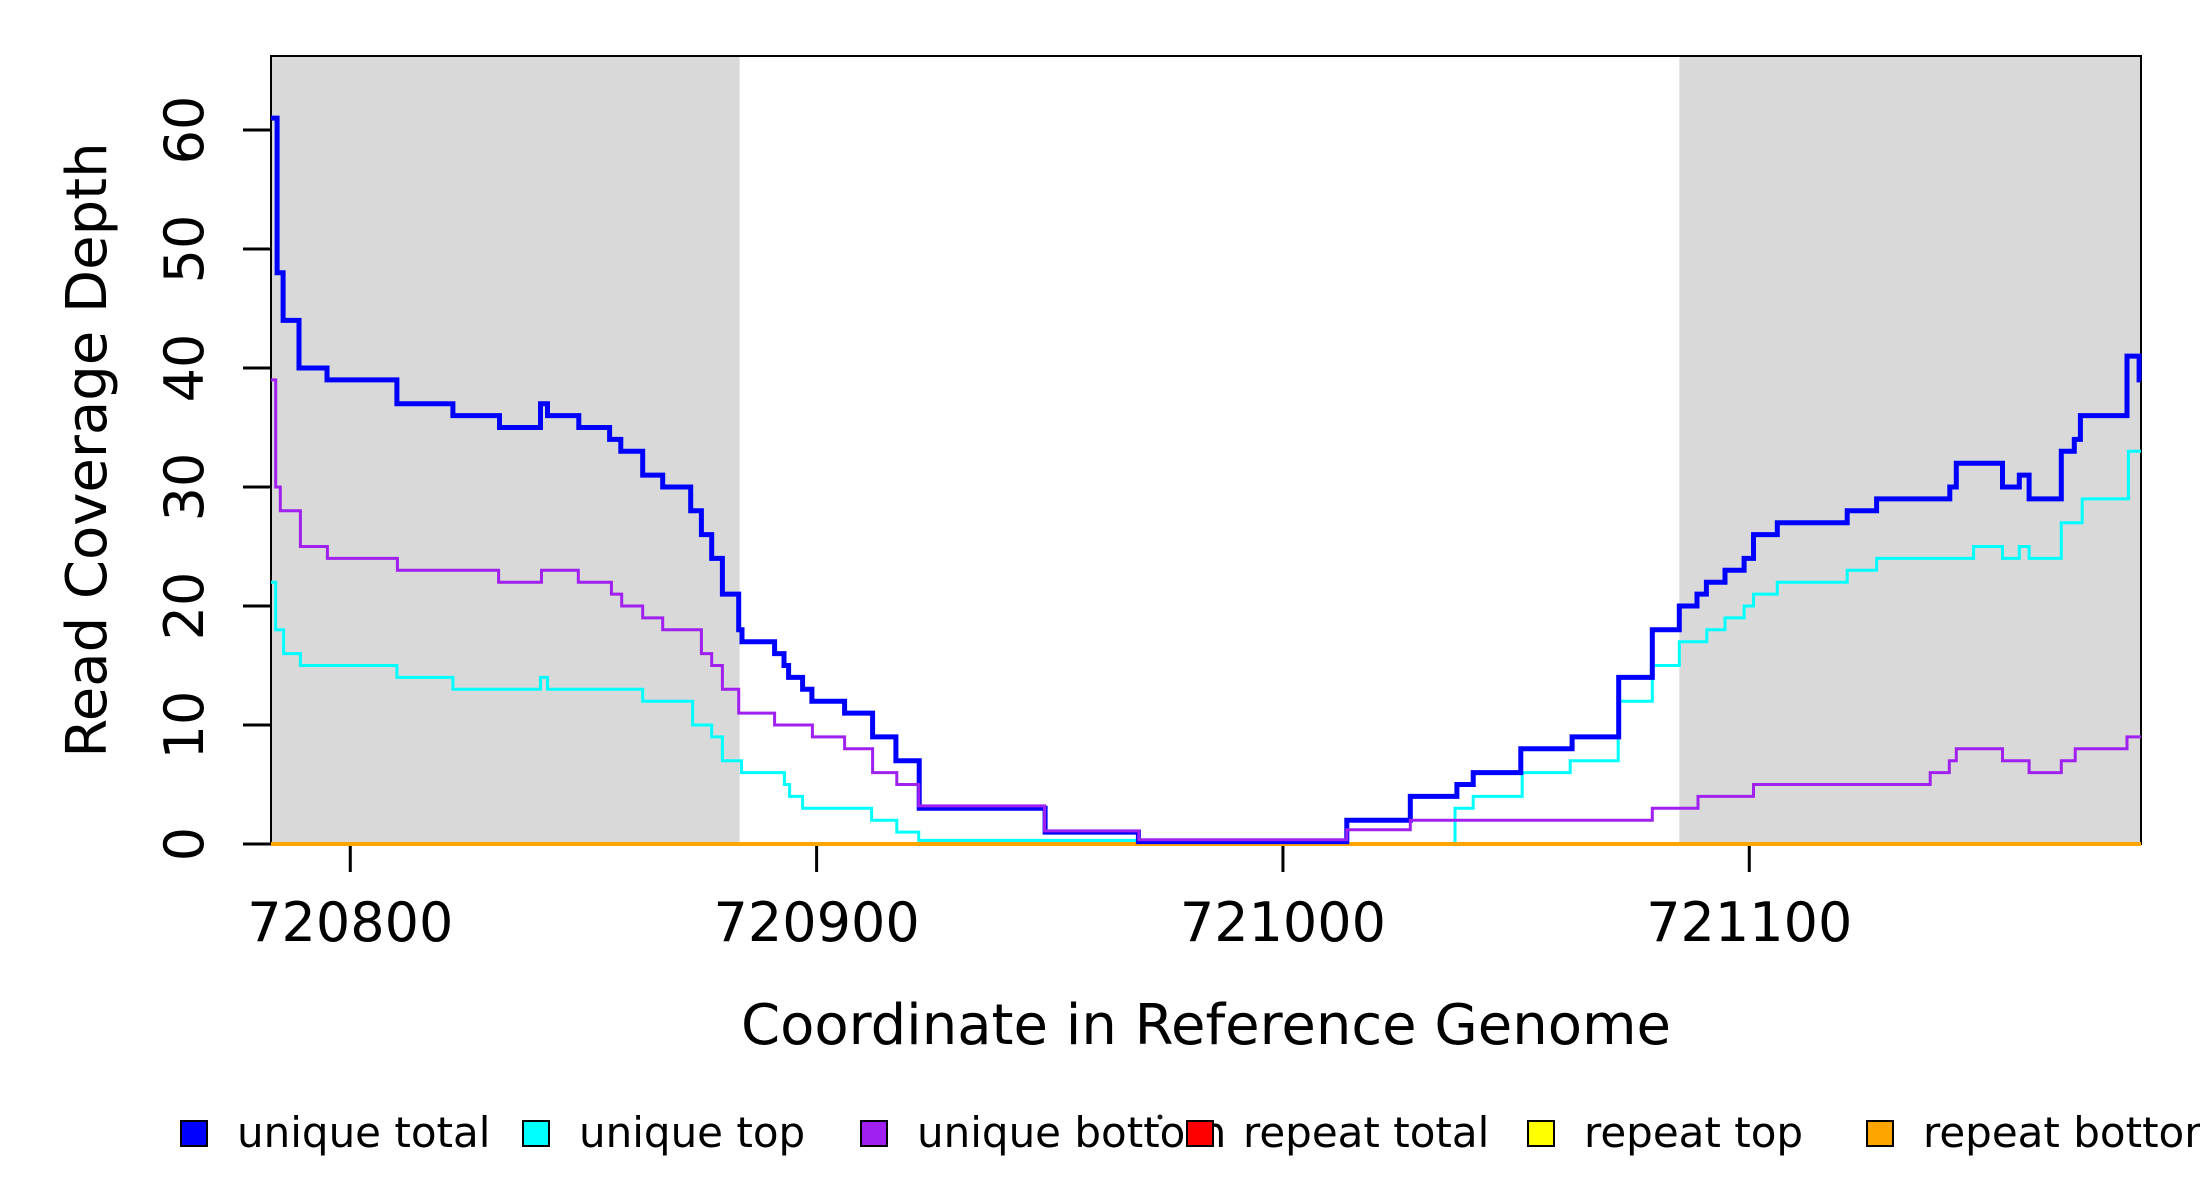  I want to click on legend-label-unique-total: unique total, so click(363, 1132).